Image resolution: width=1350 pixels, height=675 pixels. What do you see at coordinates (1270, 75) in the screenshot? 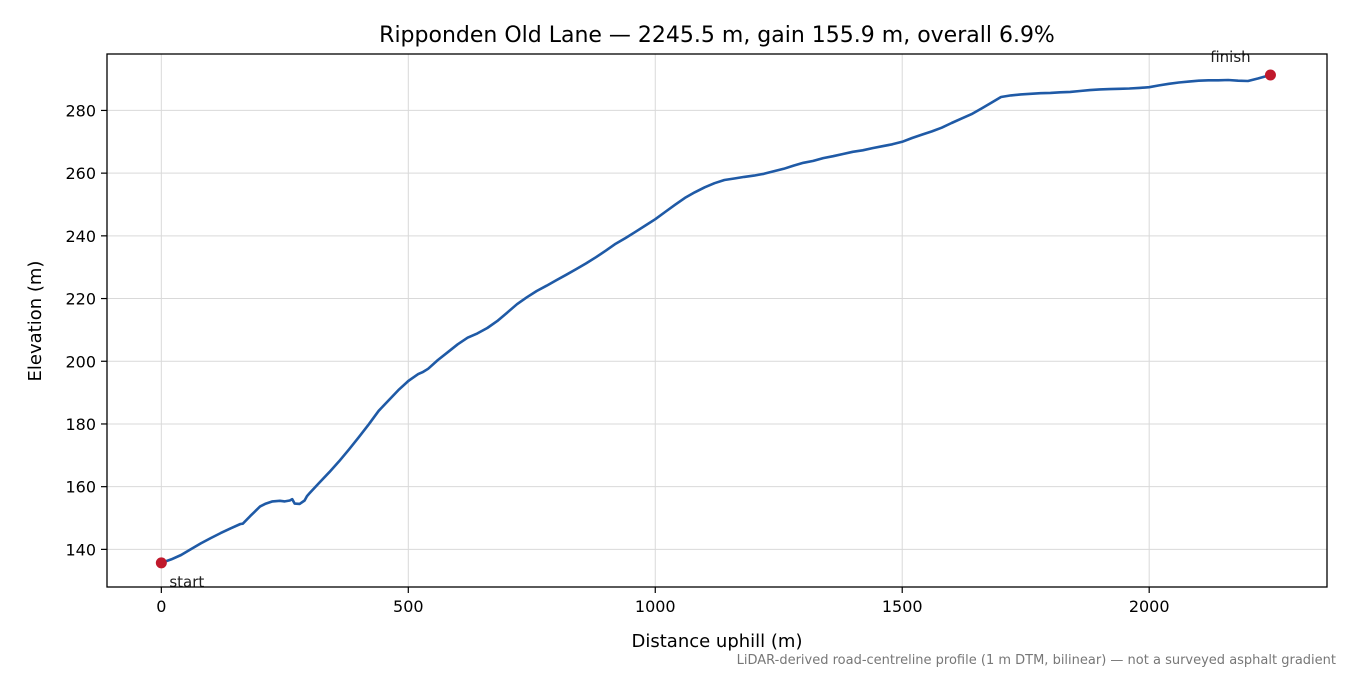
I see `finish-marker` at bounding box center [1270, 75].